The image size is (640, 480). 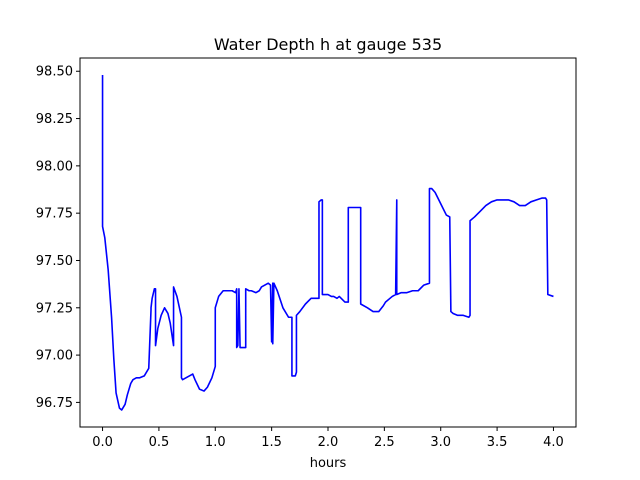 I want to click on y-tick-label: 97.00, so click(x=54, y=356).